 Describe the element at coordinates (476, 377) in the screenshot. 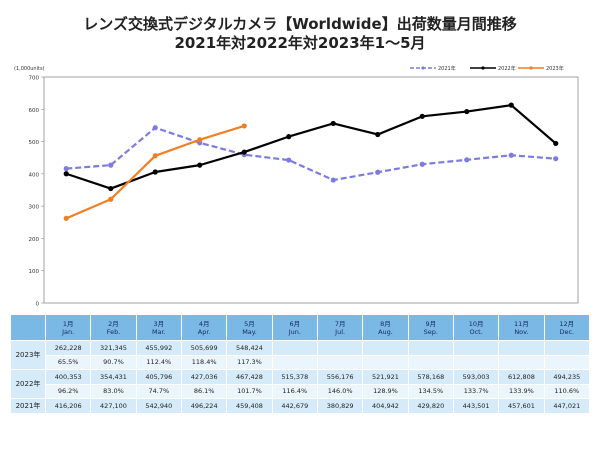

I see `table-cell-units: 593,003` at that location.